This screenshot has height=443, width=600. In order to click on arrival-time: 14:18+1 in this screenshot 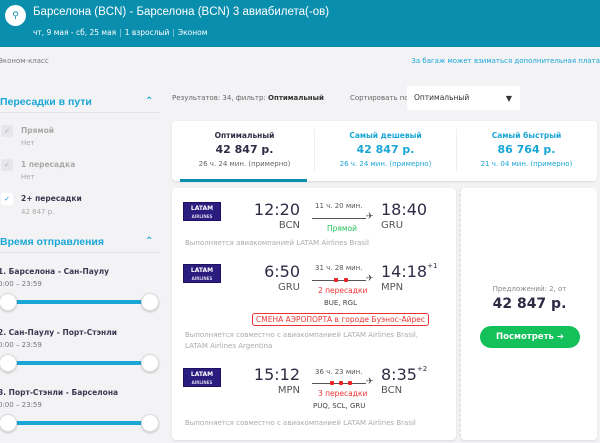, I will do `click(409, 271)`.